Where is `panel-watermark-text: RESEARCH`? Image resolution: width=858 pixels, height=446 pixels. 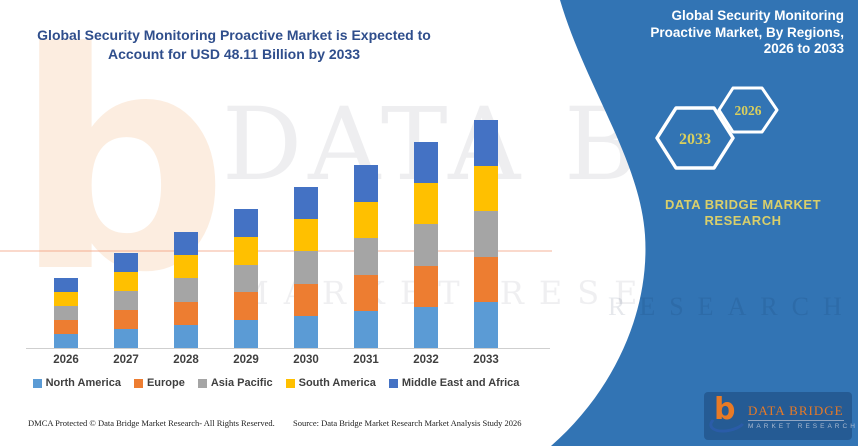
panel-watermark-text: RESEARCH is located at coordinates (732, 306).